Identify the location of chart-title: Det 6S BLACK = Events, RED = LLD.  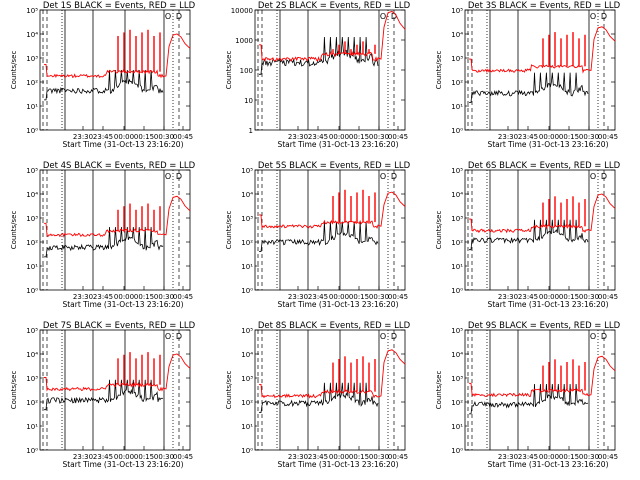
(544, 166).